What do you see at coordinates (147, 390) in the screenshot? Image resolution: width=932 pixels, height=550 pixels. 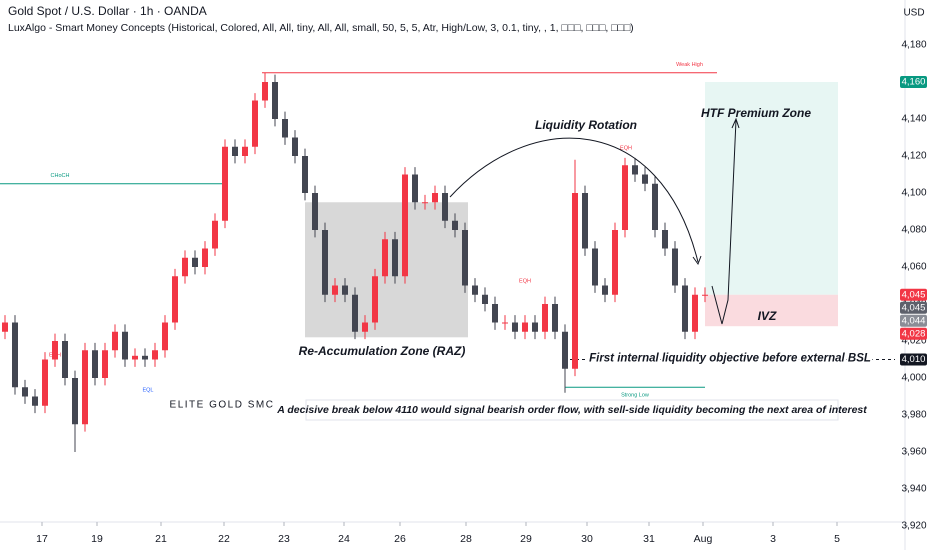 I see `marker-label: EQL` at bounding box center [147, 390].